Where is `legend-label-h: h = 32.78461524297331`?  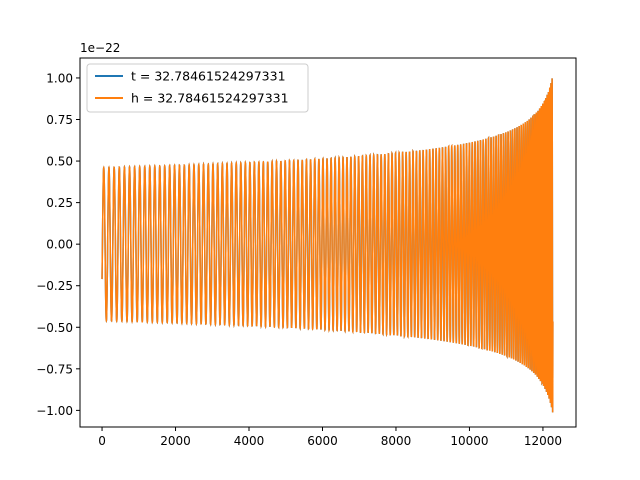
legend-label-h: h = 32.78461524297331 is located at coordinates (210, 98).